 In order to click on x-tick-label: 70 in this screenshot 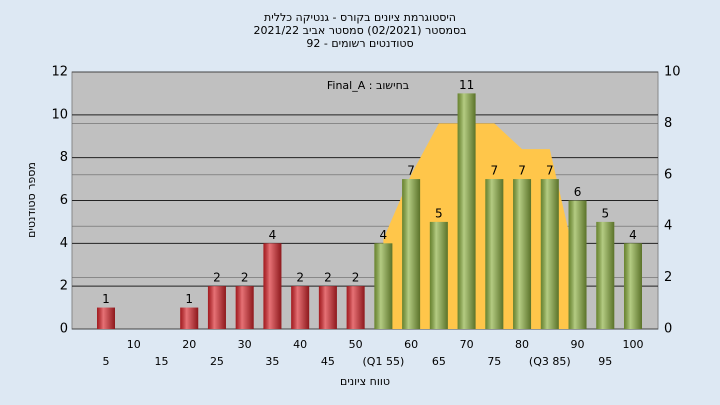, I will do `click(467, 344)`.